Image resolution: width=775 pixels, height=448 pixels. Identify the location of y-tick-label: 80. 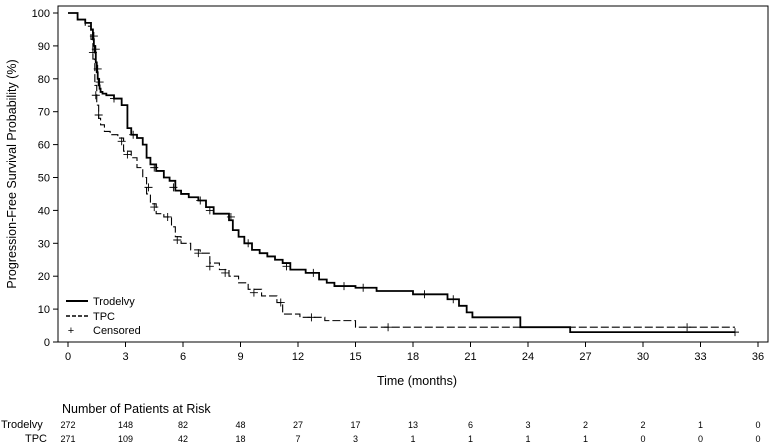
(44, 80).